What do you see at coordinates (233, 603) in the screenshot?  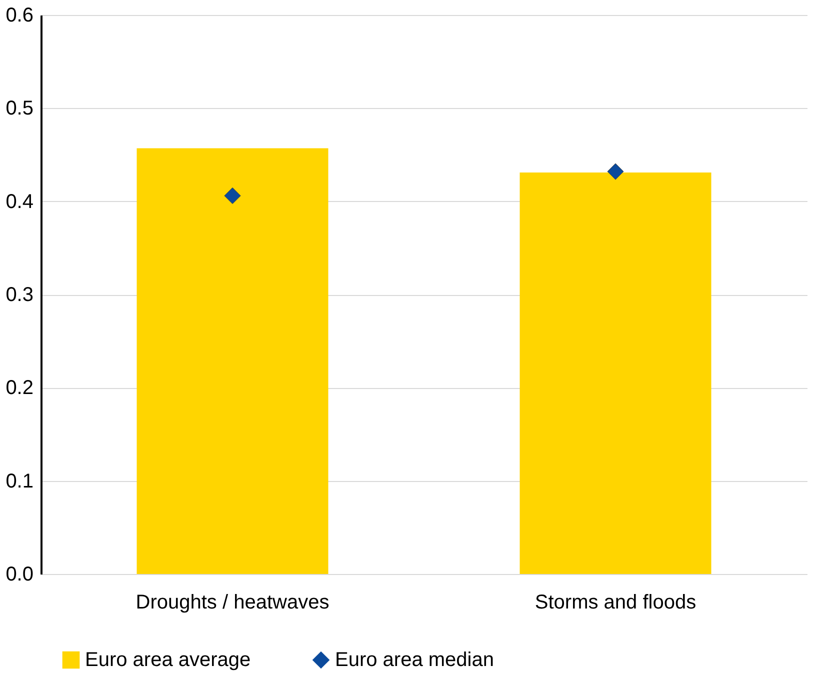 I see `x-tick-label: Droughts / heatwaves` at bounding box center [233, 603].